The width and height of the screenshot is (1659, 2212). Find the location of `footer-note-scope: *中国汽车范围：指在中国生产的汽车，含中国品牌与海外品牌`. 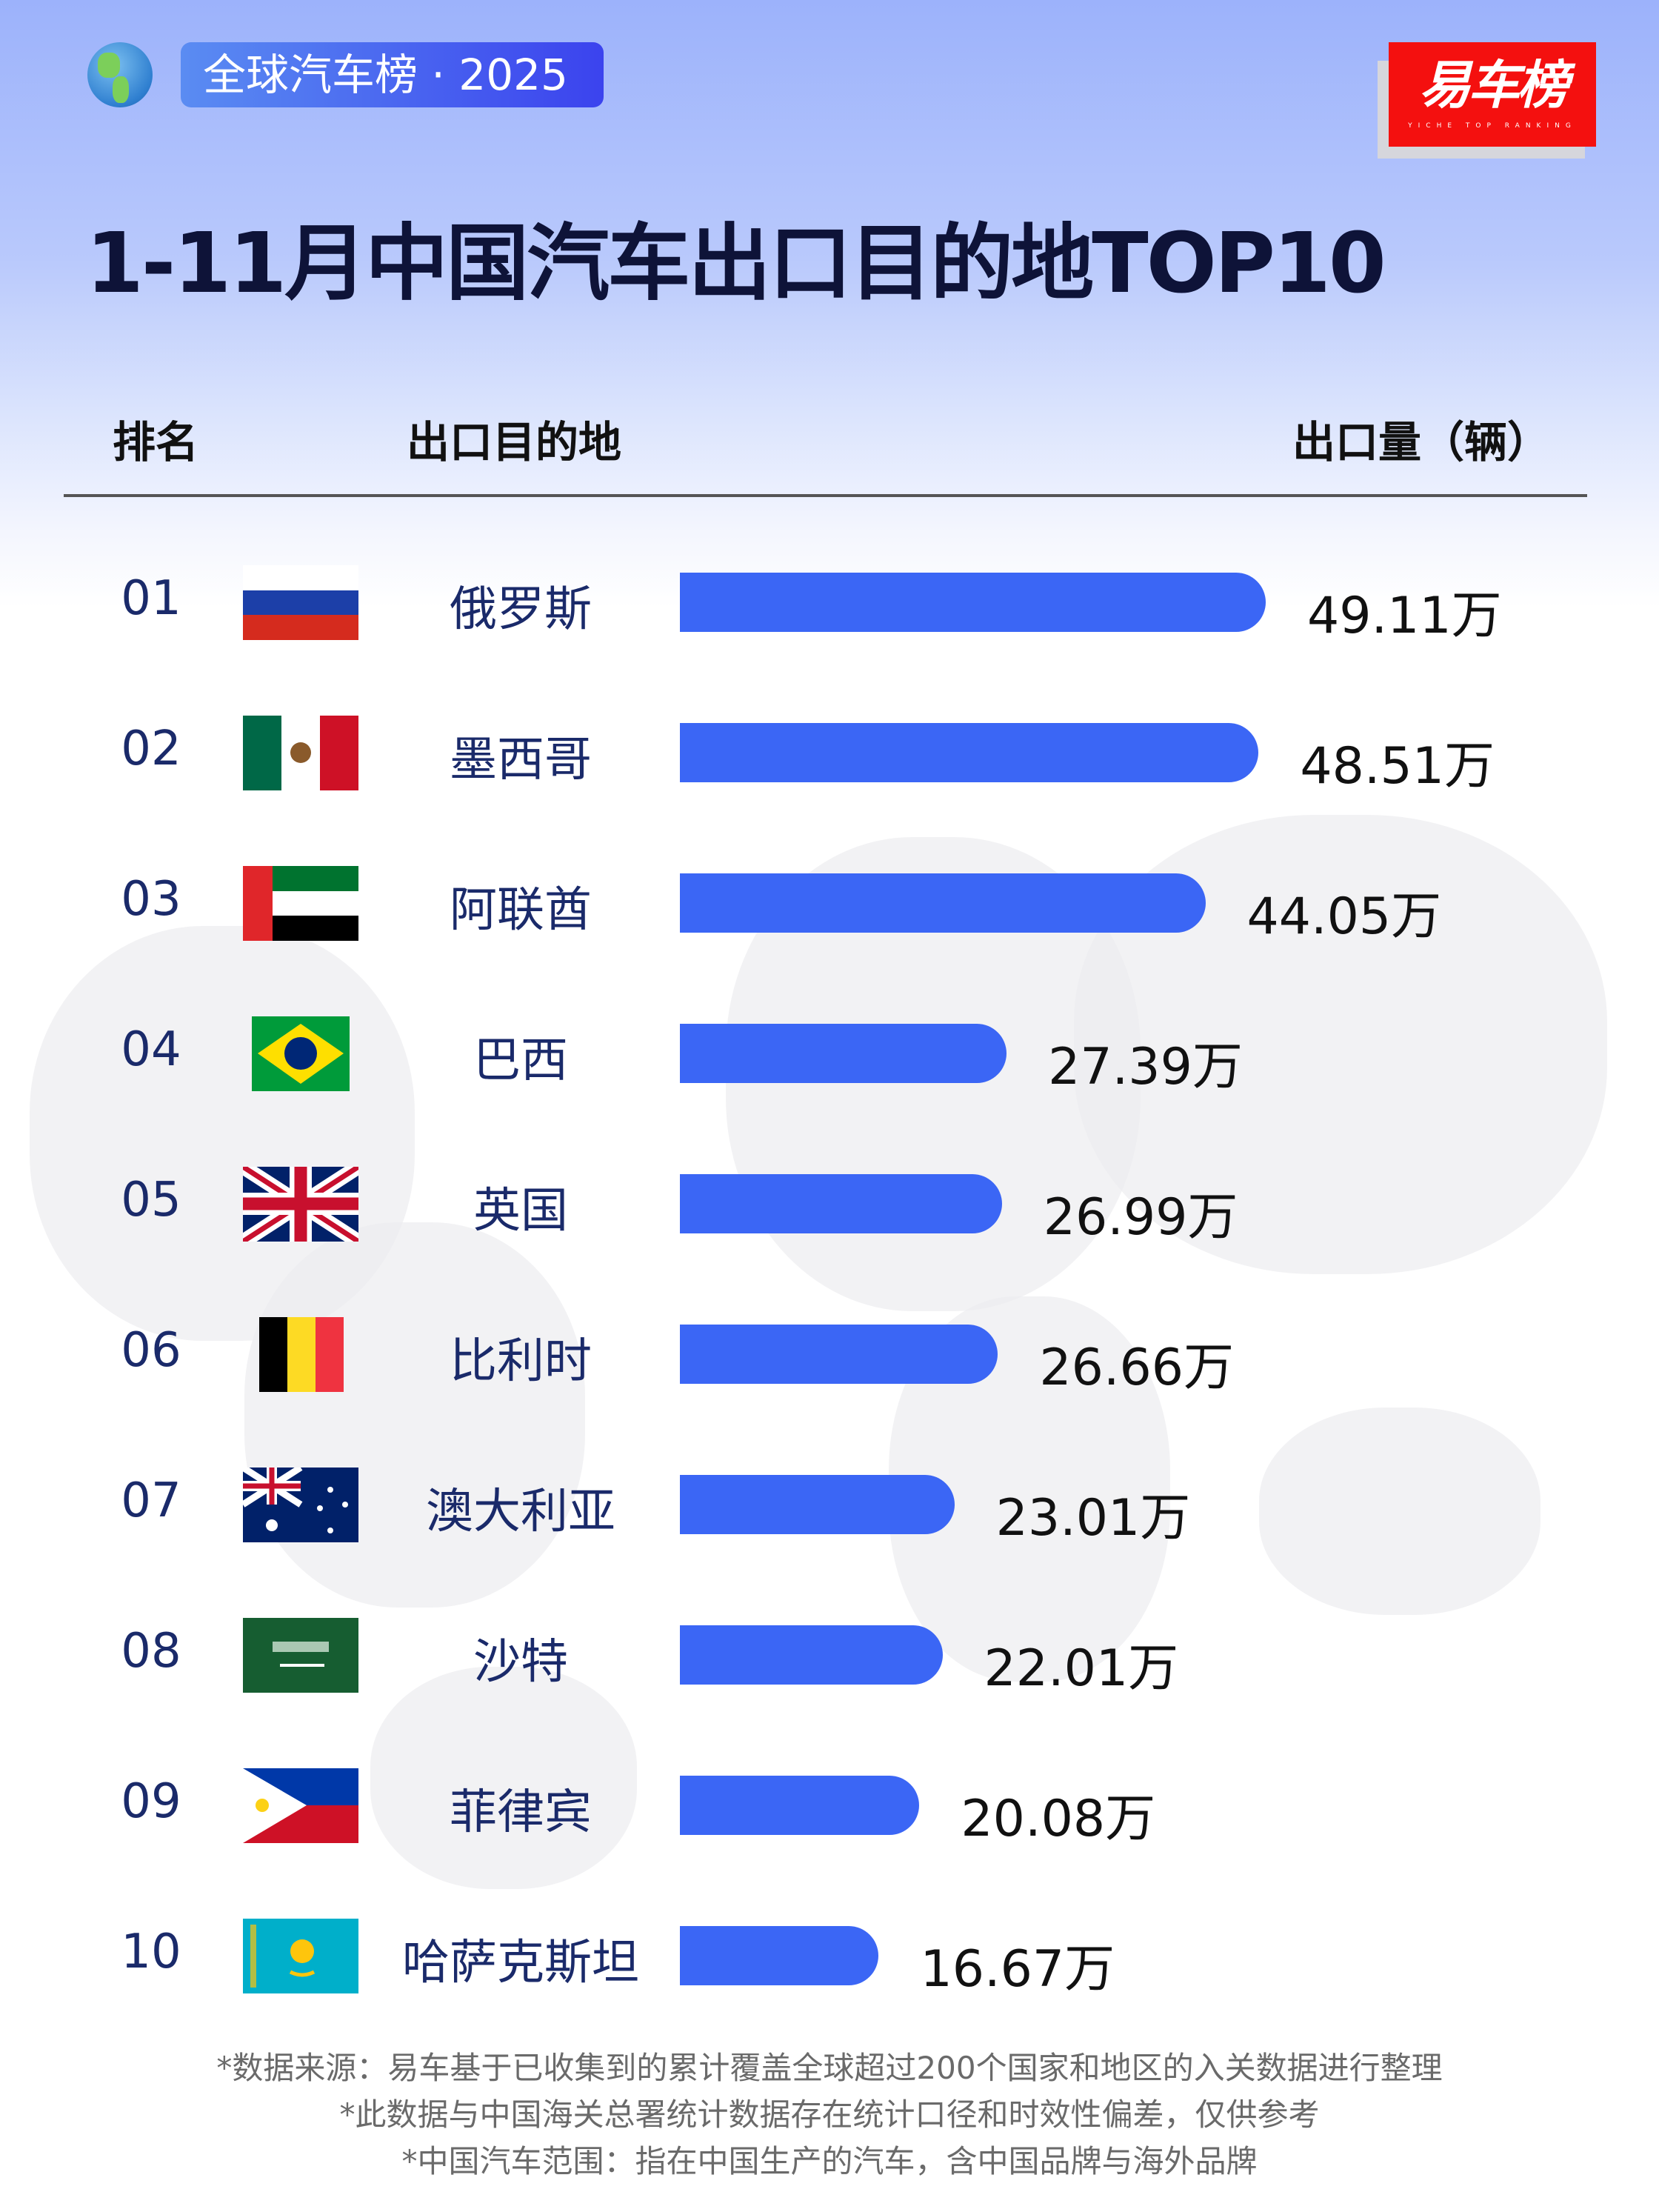

footer-note-scope: *中国汽车范围：指在中国生产的汽车，含中国品牌与海外品牌 is located at coordinates (829, 2161).